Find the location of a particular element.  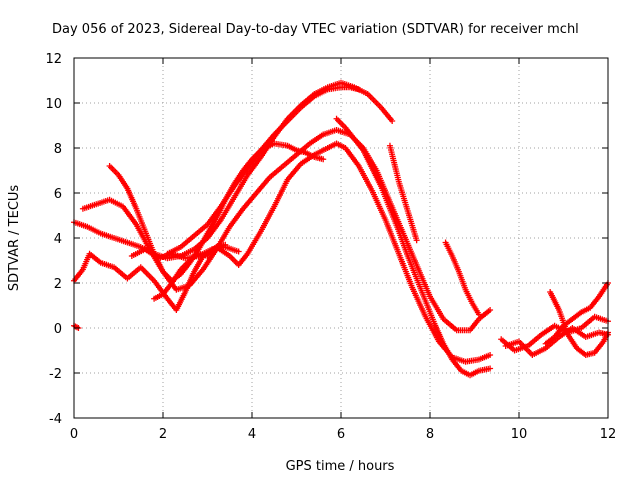

x-tick-label: 12 is located at coordinates (608, 434).